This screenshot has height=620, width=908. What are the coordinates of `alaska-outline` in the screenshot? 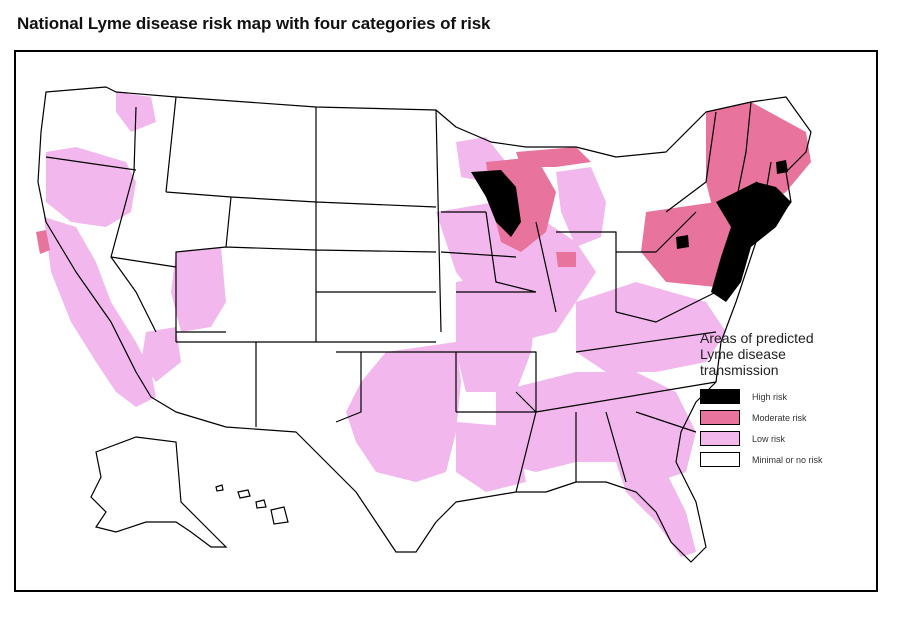 It's located at (159, 492).